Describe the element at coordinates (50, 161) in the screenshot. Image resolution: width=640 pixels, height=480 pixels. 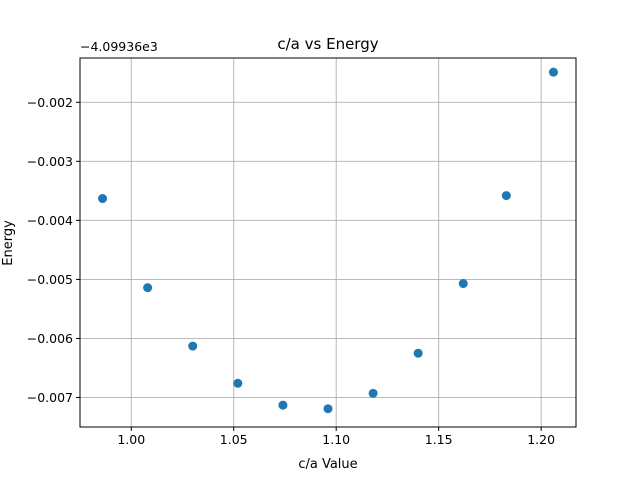
I see `y-tick-label: −0.003` at that location.